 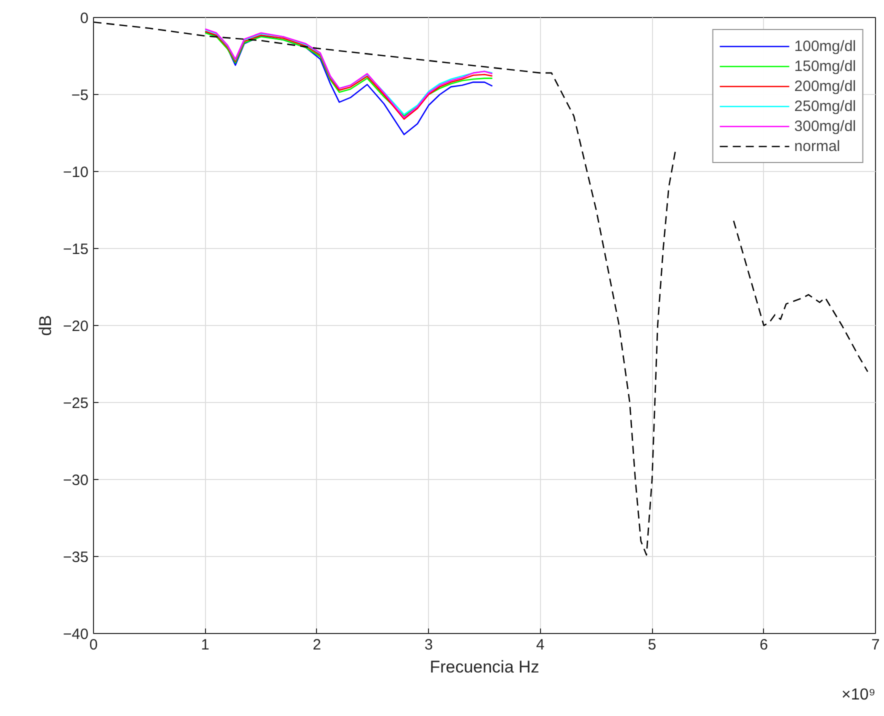 What do you see at coordinates (825, 126) in the screenshot?
I see `legend-label: 300mg/dl` at bounding box center [825, 126].